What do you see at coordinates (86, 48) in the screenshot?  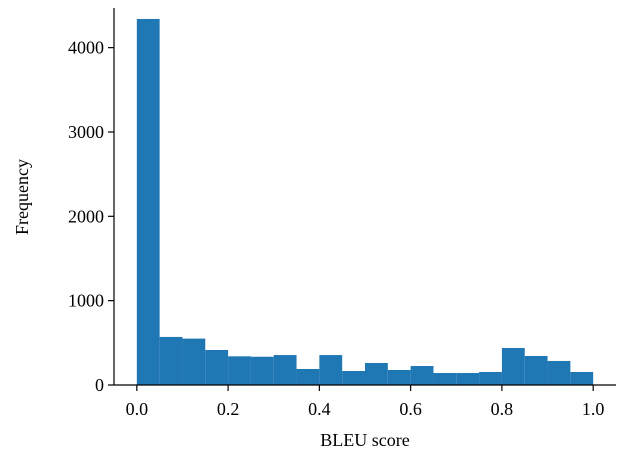 I see `y-tick-label: 4000` at bounding box center [86, 48].